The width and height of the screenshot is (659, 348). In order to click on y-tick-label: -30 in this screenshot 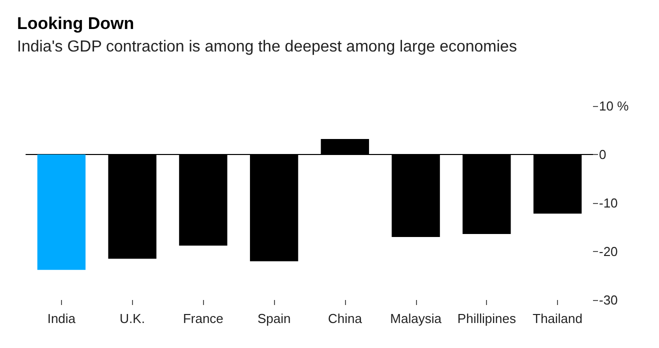, I will do `click(608, 300)`.